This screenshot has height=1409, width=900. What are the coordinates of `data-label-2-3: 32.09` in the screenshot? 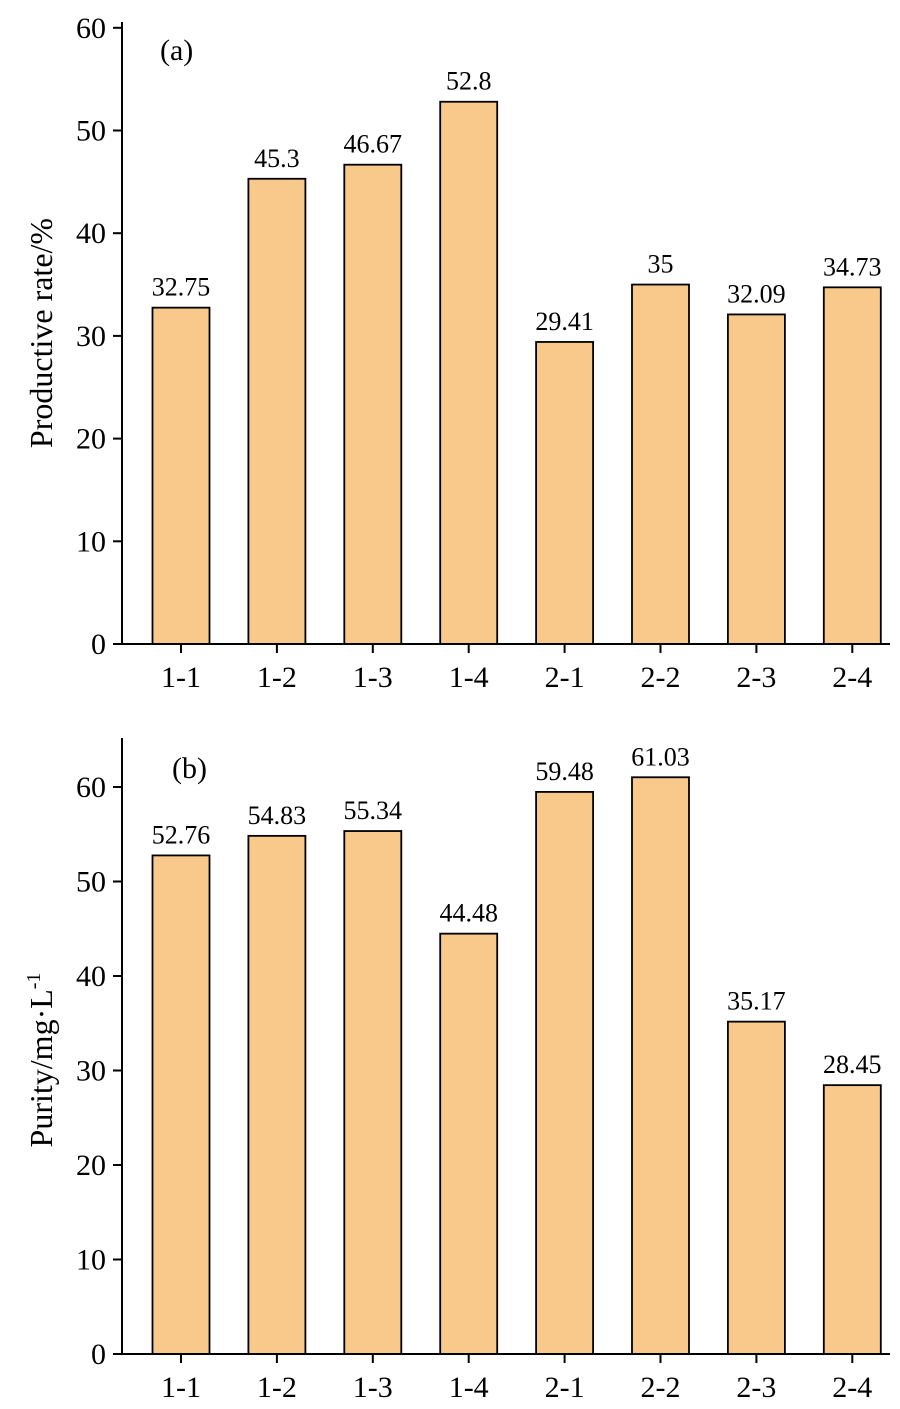 It's located at (756, 293).